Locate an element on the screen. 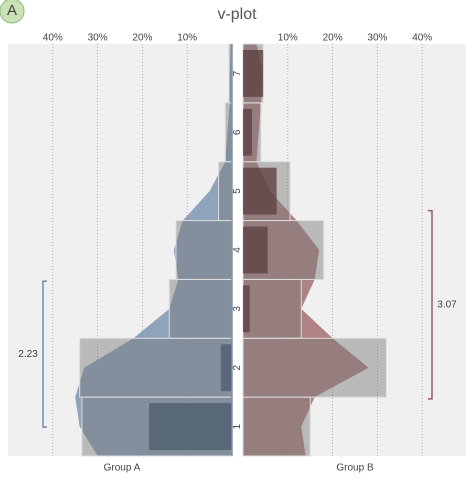  y-tick-label: 6 is located at coordinates (237, 132).